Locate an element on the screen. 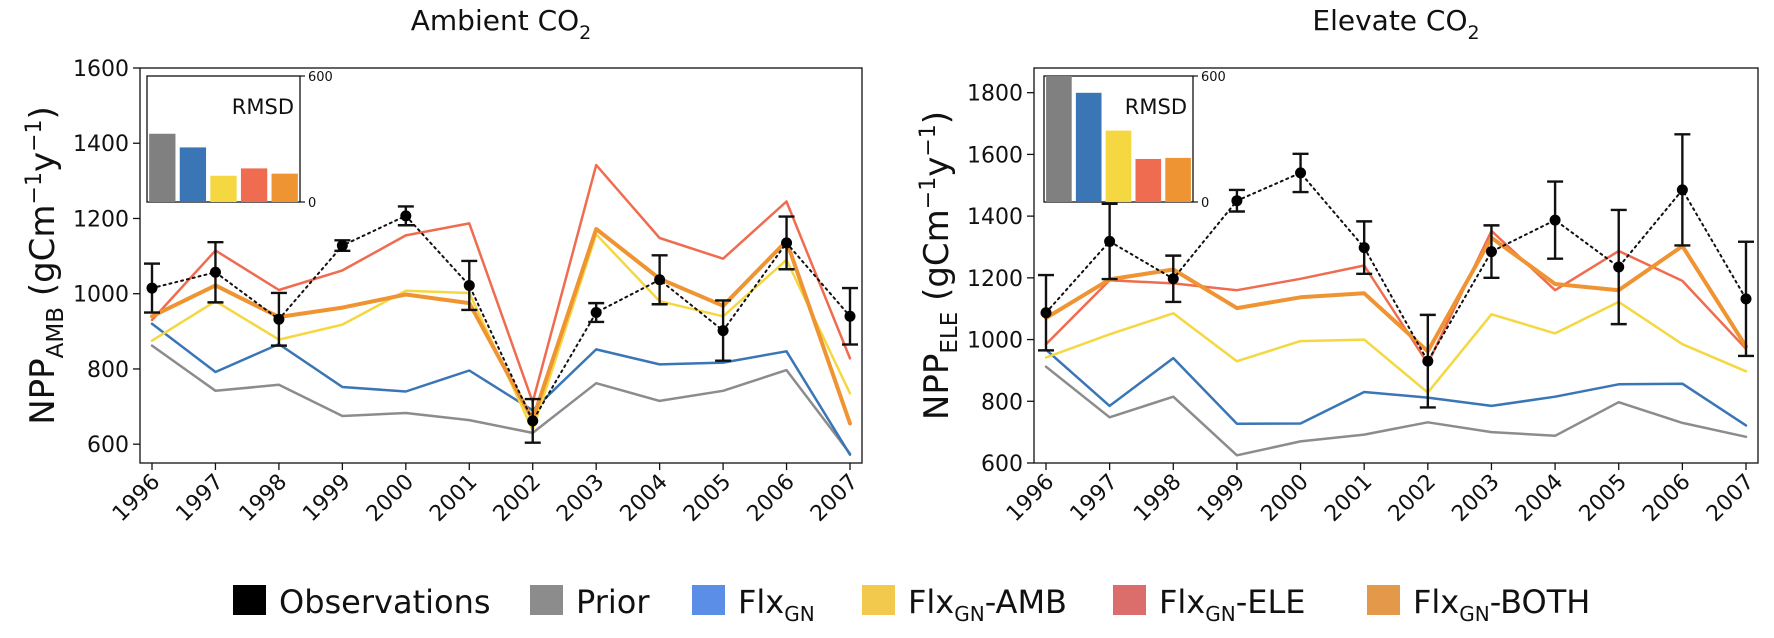 The image size is (1774, 638). series-line-flxgn is located at coordinates (501, 389).